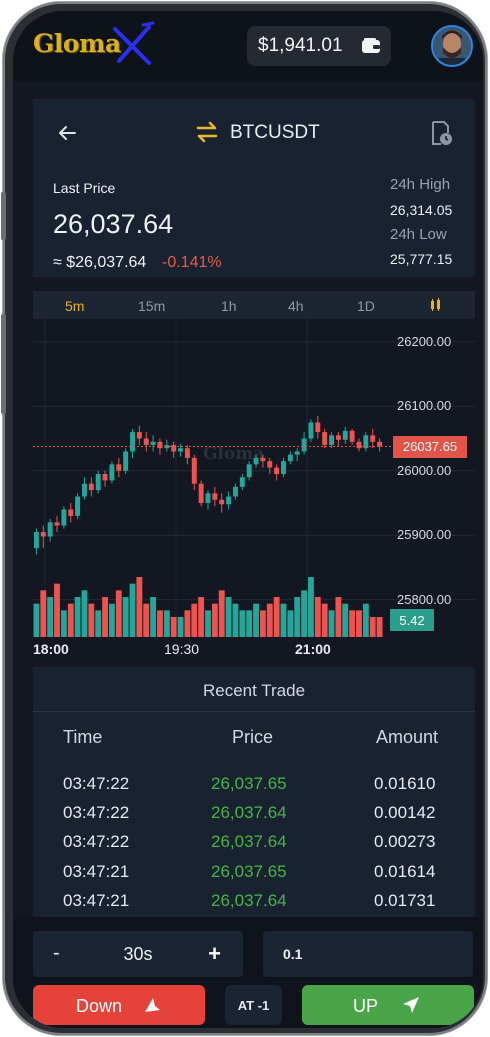  What do you see at coordinates (119, 1005) in the screenshot?
I see `down-button: Down` at bounding box center [119, 1005].